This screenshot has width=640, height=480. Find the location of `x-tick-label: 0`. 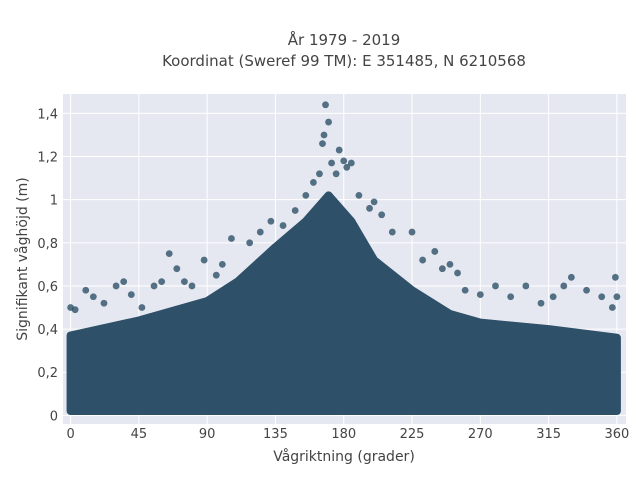

x-tick-label: 0 is located at coordinates (70, 434).